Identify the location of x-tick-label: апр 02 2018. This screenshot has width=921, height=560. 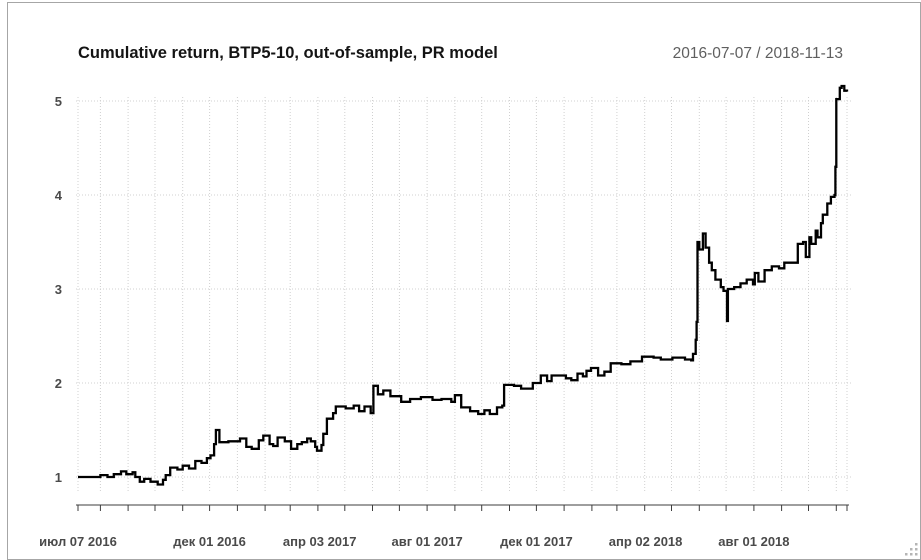
(646, 541).